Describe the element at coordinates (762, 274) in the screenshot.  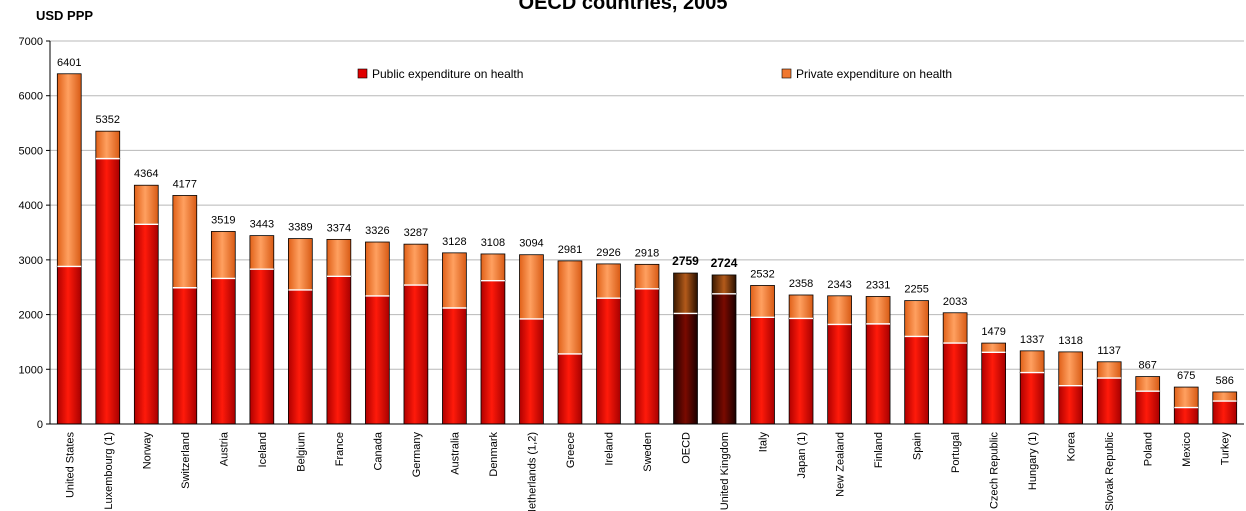
I see `value-label: 2532` at that location.